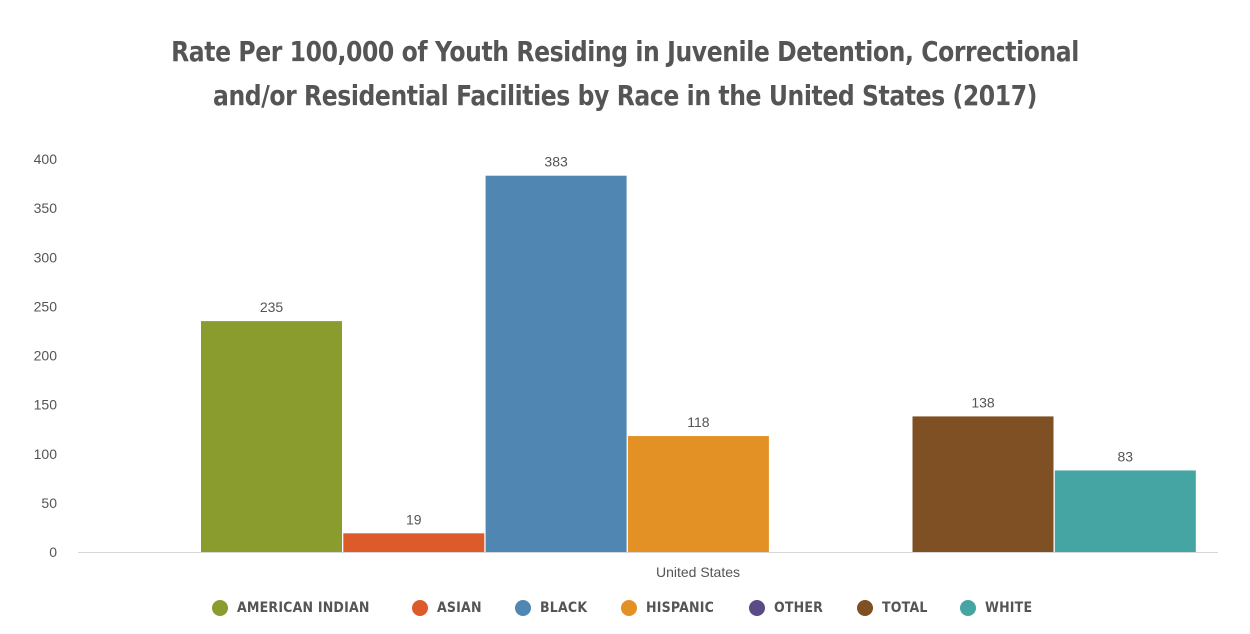  I want to click on y-tick-label: 150, so click(46, 405).